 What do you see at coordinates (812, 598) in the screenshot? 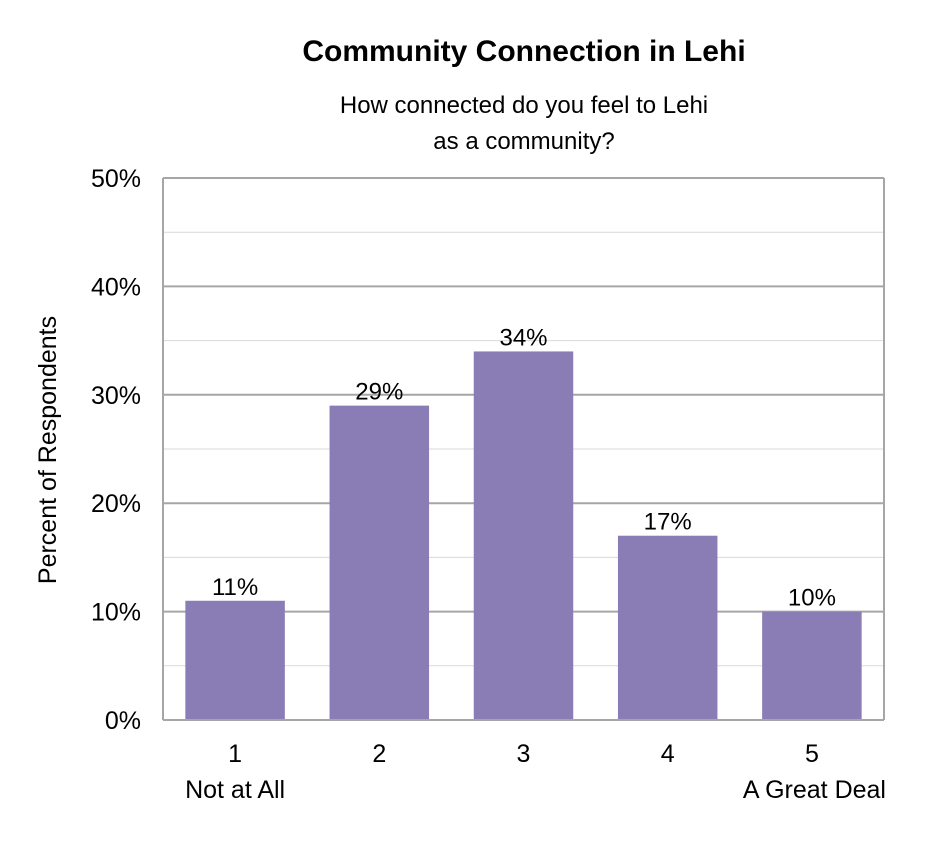
I see `data-label-5: 10%` at bounding box center [812, 598].